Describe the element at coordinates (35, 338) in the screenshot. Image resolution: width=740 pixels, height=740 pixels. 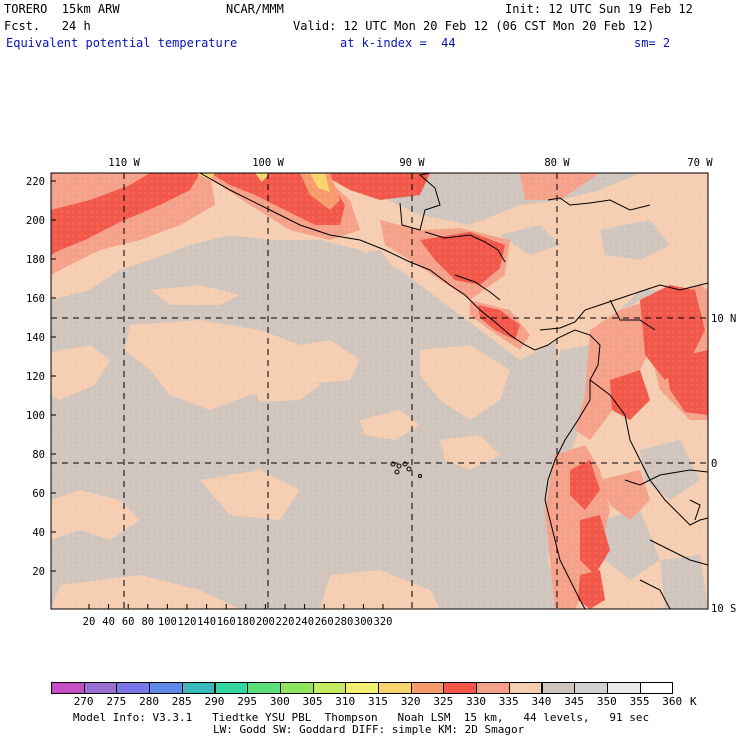
I see `y-tick-label: 140` at that location.